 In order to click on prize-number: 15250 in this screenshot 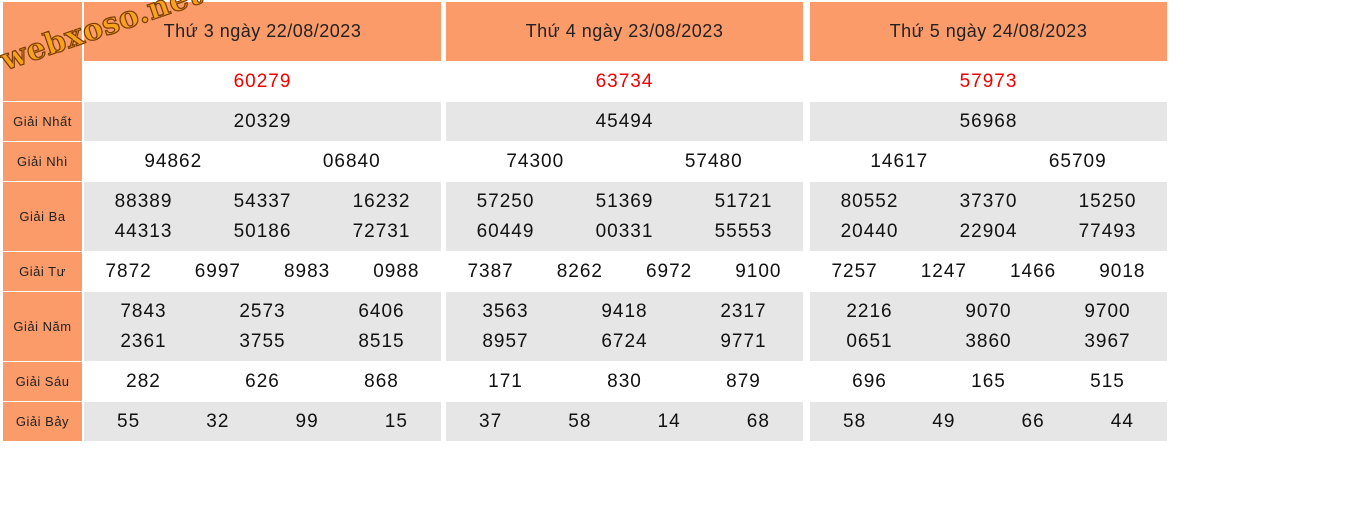, I will do `click(1107, 201)`.